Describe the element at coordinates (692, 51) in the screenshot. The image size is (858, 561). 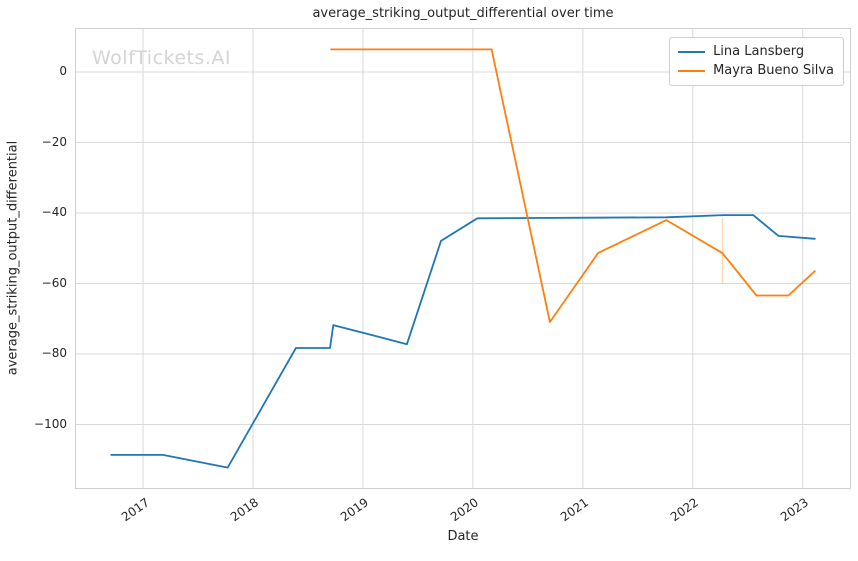
I see `legend-line-swatch-blue` at that location.